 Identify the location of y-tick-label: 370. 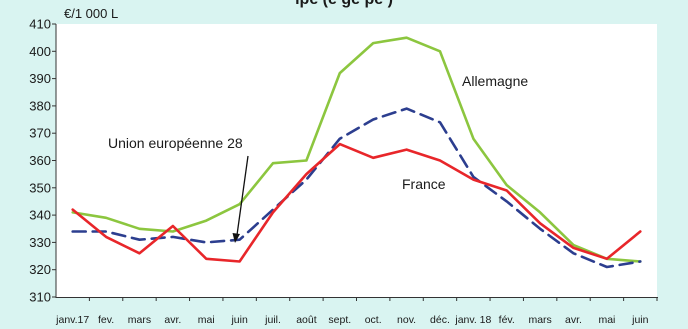
(40, 133).